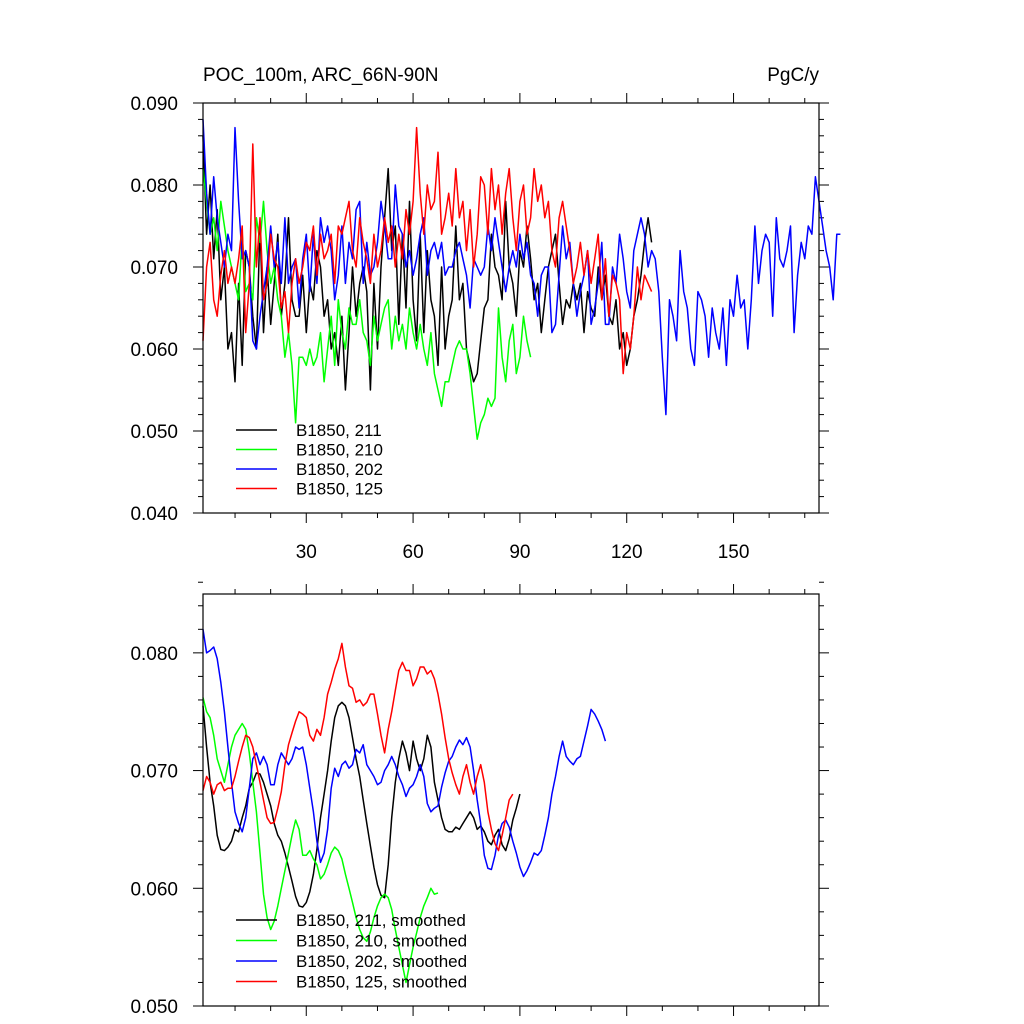 The width and height of the screenshot is (1024, 1024). What do you see at coordinates (154, 514) in the screenshot?
I see `y-tick-label: 0.040` at bounding box center [154, 514].